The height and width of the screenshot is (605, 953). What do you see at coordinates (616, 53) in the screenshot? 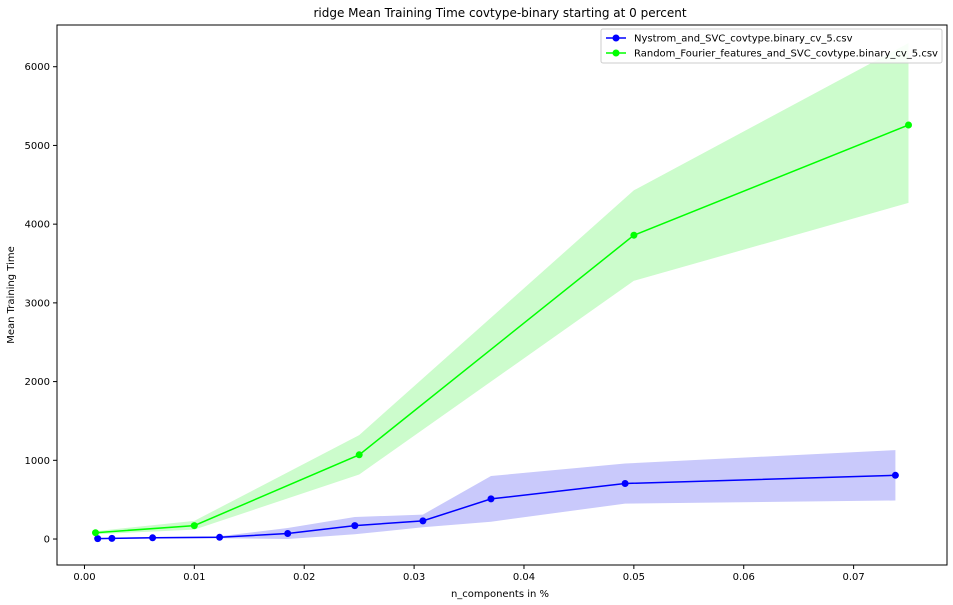
I see `legend-rff-marker` at bounding box center [616, 53].